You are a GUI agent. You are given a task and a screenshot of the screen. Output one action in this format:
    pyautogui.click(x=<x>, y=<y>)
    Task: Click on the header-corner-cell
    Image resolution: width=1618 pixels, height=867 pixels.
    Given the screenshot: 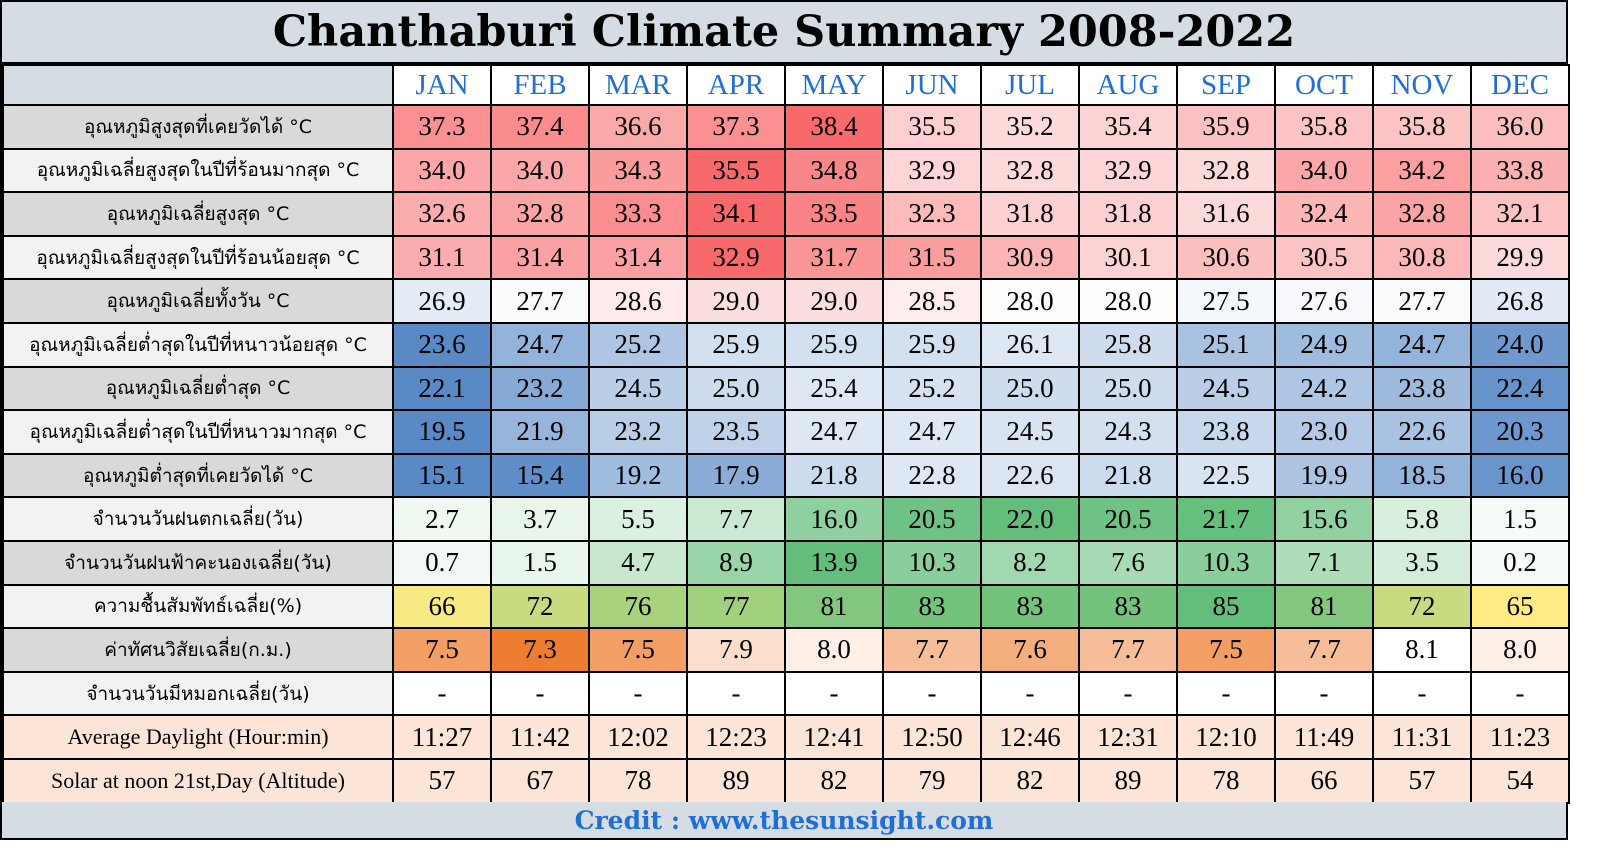 What is the action you would take?
    pyautogui.click(x=198, y=85)
    